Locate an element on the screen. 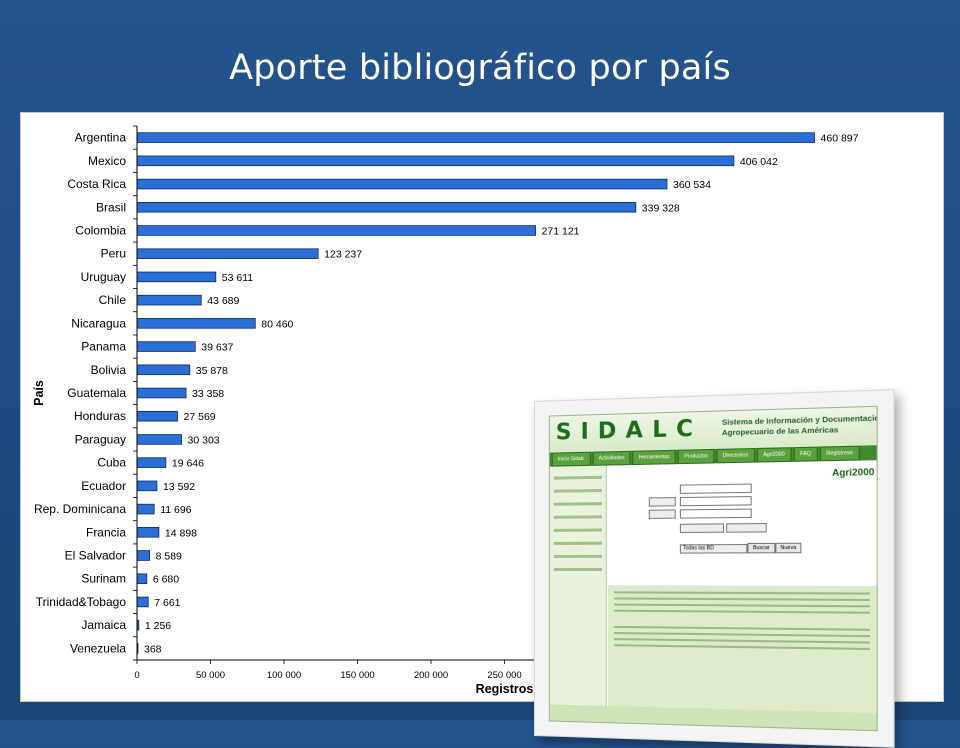  value-label: 8 589 is located at coordinates (169, 557).